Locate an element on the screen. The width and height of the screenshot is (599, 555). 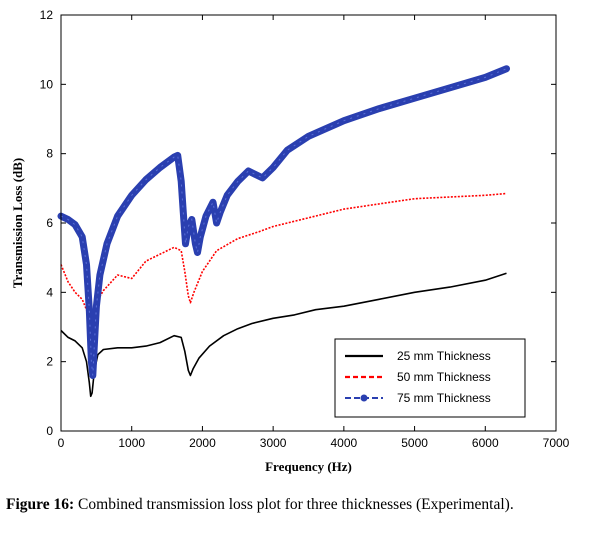
x-tick-label-4: 4000 is located at coordinates (344, 443).